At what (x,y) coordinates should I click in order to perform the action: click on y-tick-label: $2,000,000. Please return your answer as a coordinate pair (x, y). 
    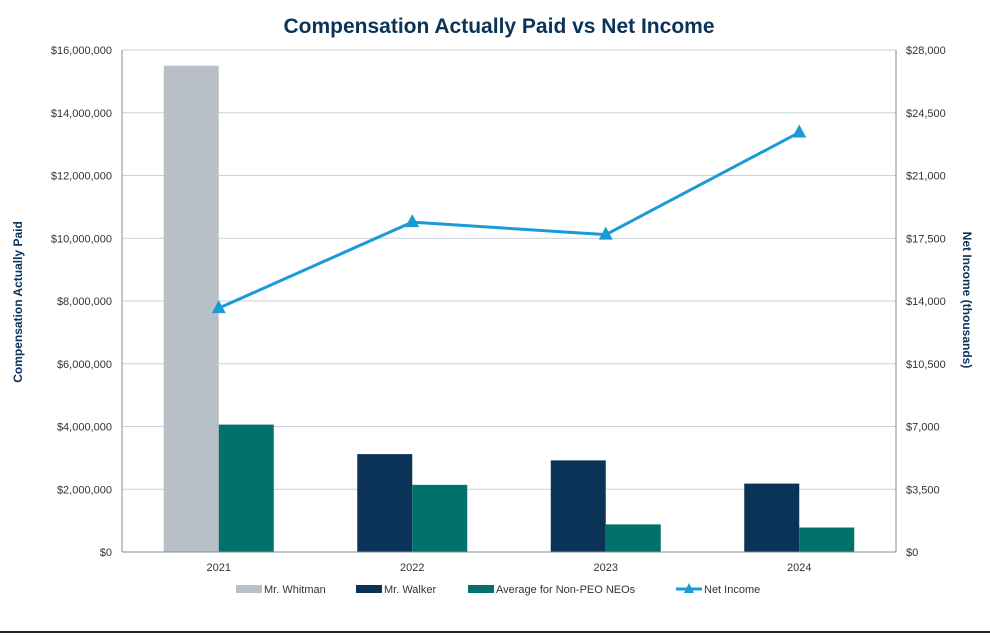
    Looking at the image, I should click on (84, 490).